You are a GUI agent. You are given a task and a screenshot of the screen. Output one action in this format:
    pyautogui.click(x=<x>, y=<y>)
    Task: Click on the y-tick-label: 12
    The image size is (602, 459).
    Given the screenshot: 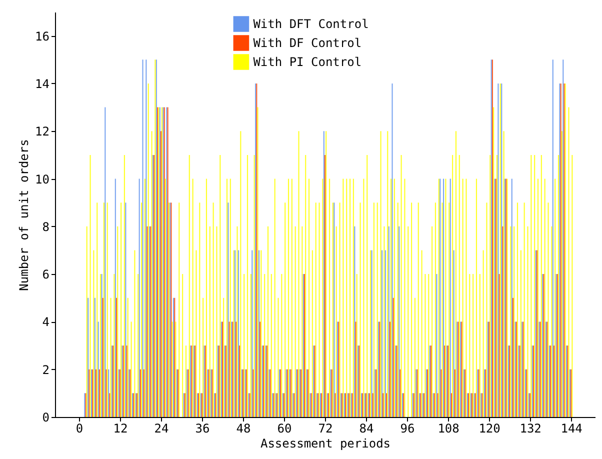 What is the action you would take?
    pyautogui.click(x=42, y=131)
    